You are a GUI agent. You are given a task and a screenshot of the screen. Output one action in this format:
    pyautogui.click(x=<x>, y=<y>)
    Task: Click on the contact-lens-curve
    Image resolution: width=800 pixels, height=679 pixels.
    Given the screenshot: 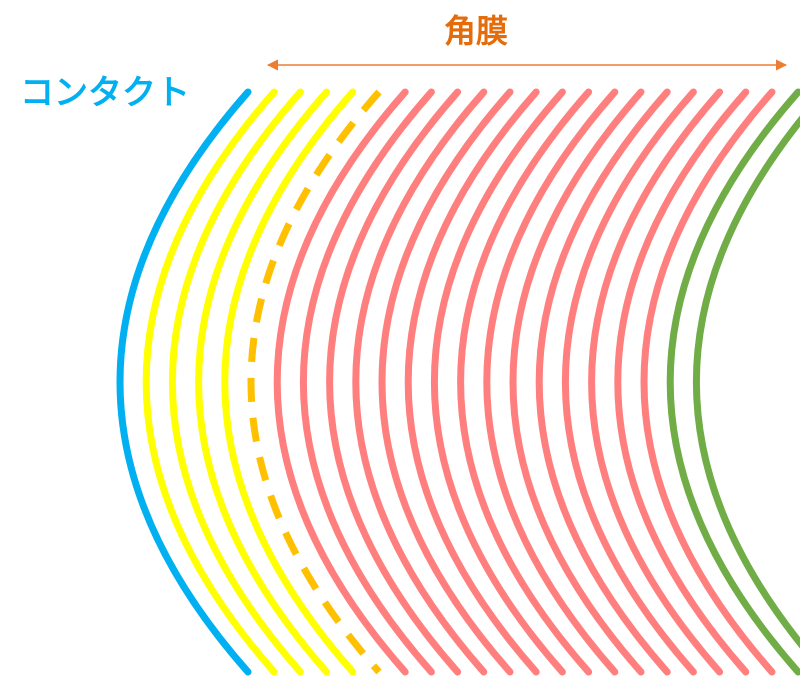 What is the action you would take?
    pyautogui.click(x=184, y=382)
    